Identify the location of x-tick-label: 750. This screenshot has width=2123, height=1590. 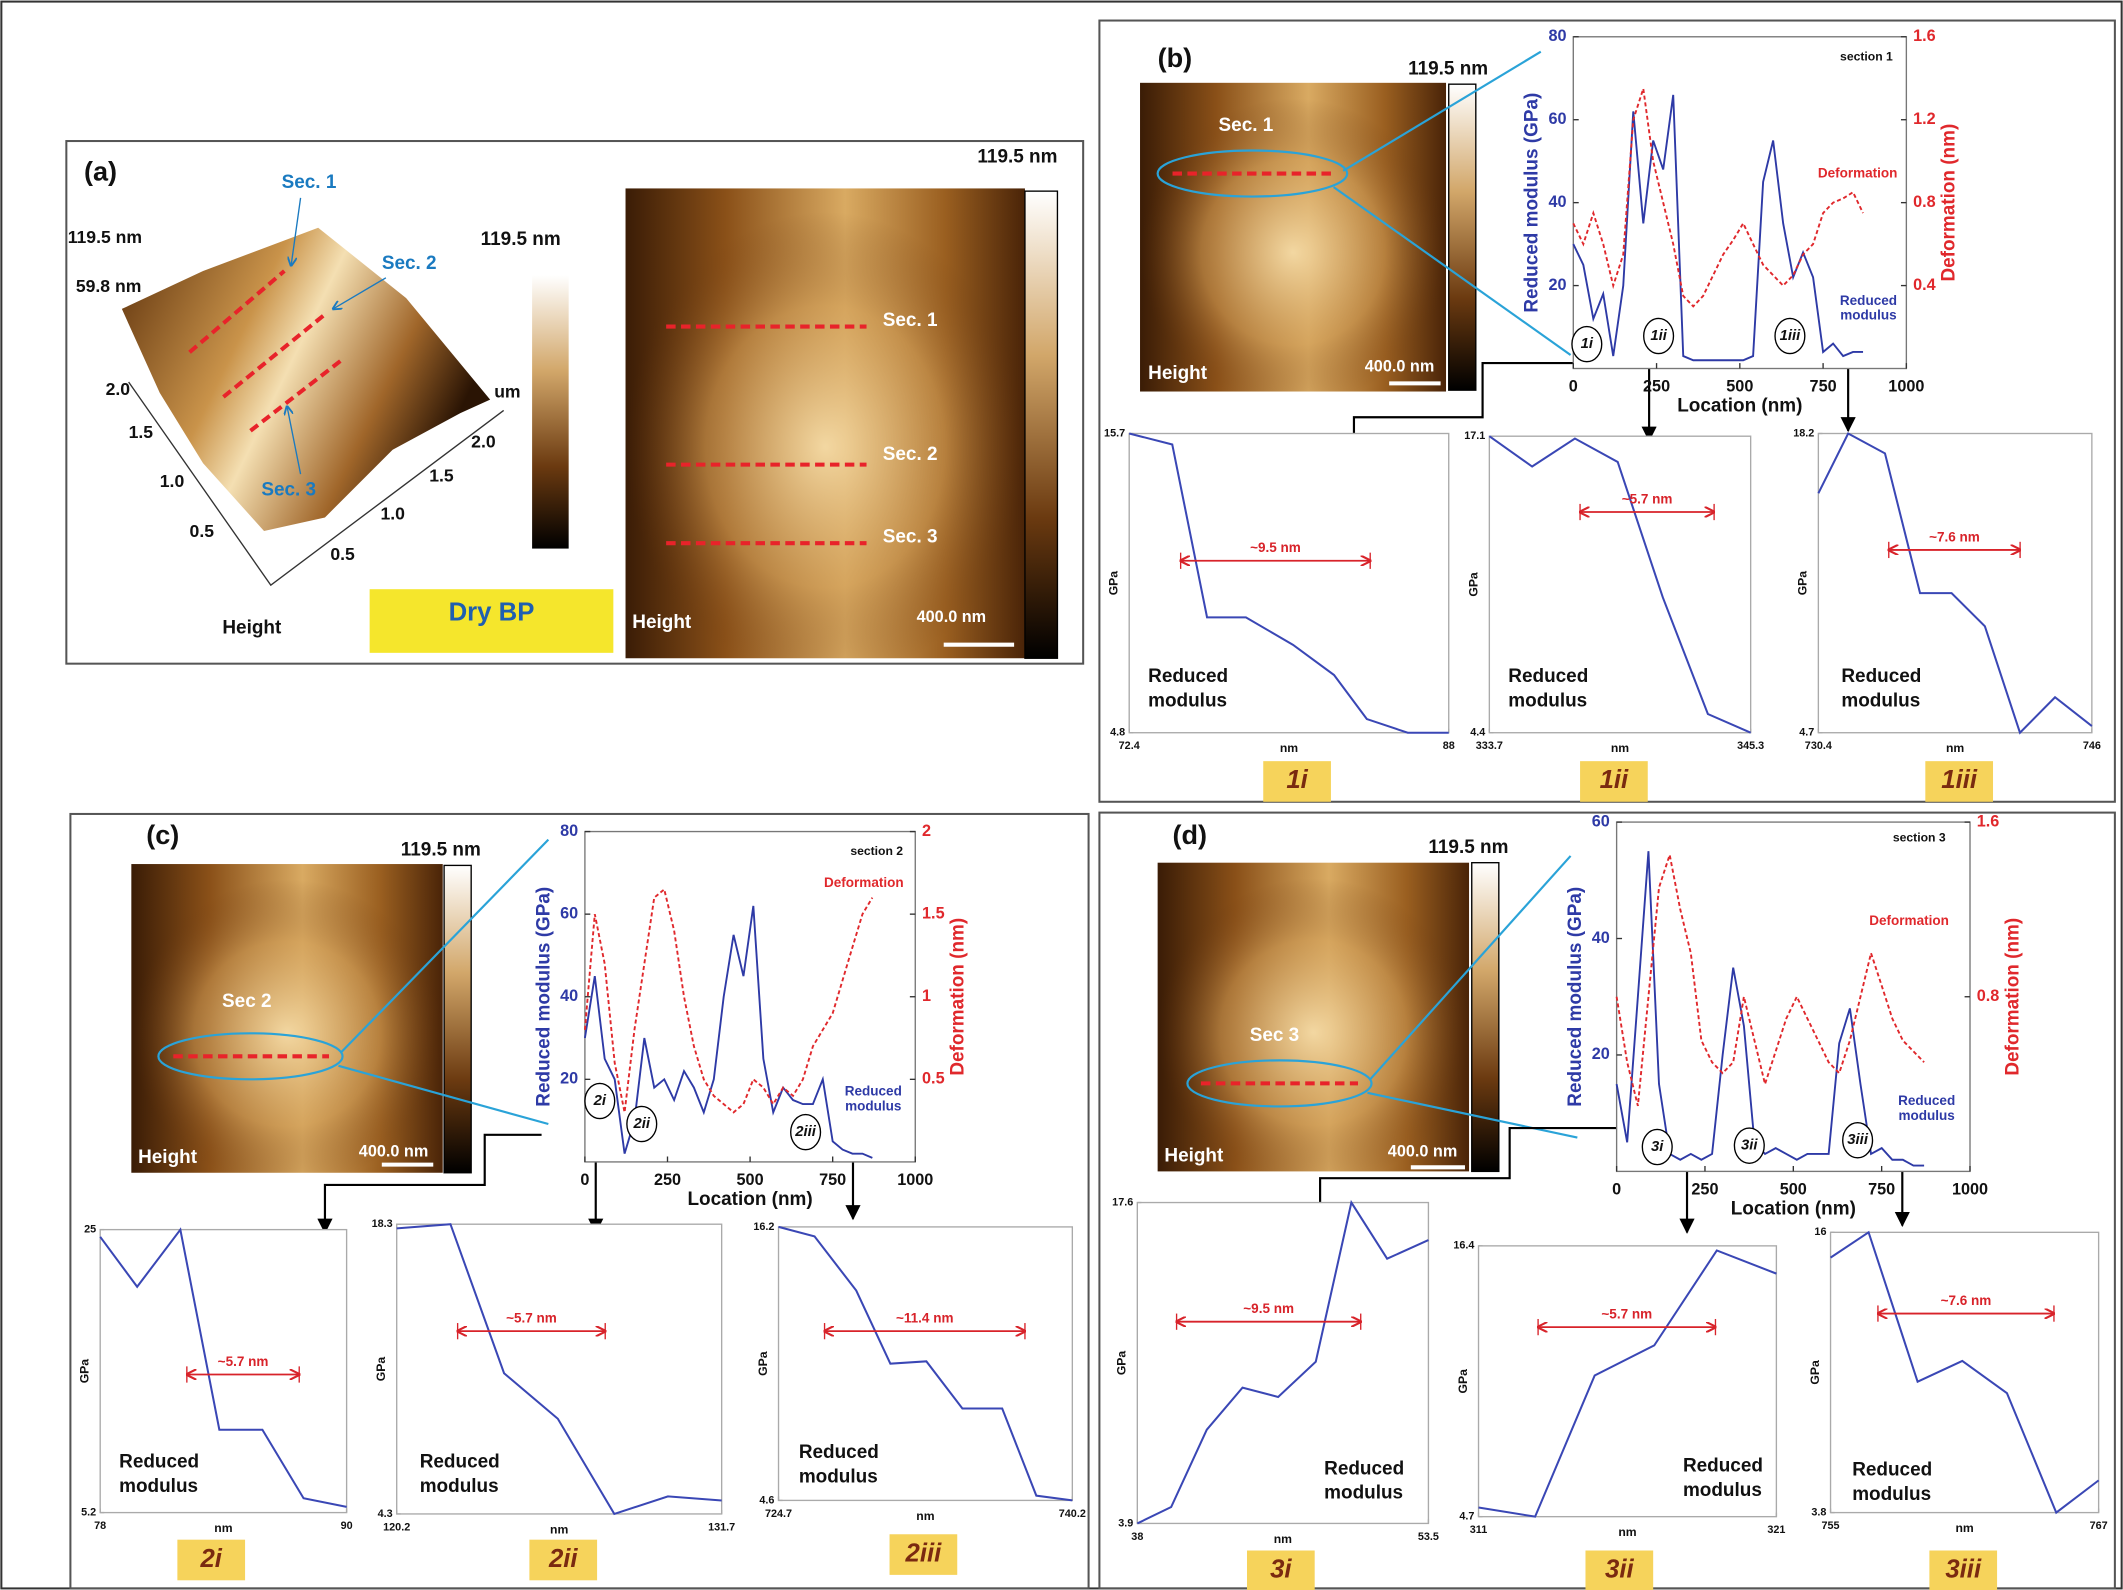
(1823, 387).